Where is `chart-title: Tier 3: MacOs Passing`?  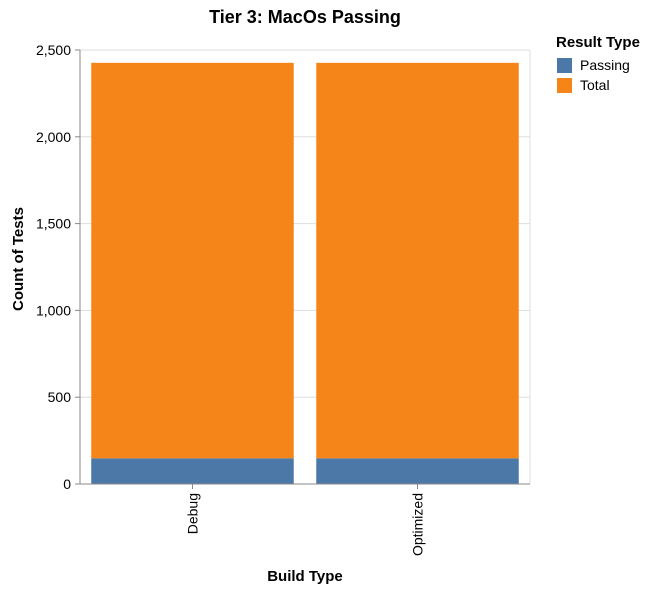
chart-title: Tier 3: MacOs Passing is located at coordinates (305, 17).